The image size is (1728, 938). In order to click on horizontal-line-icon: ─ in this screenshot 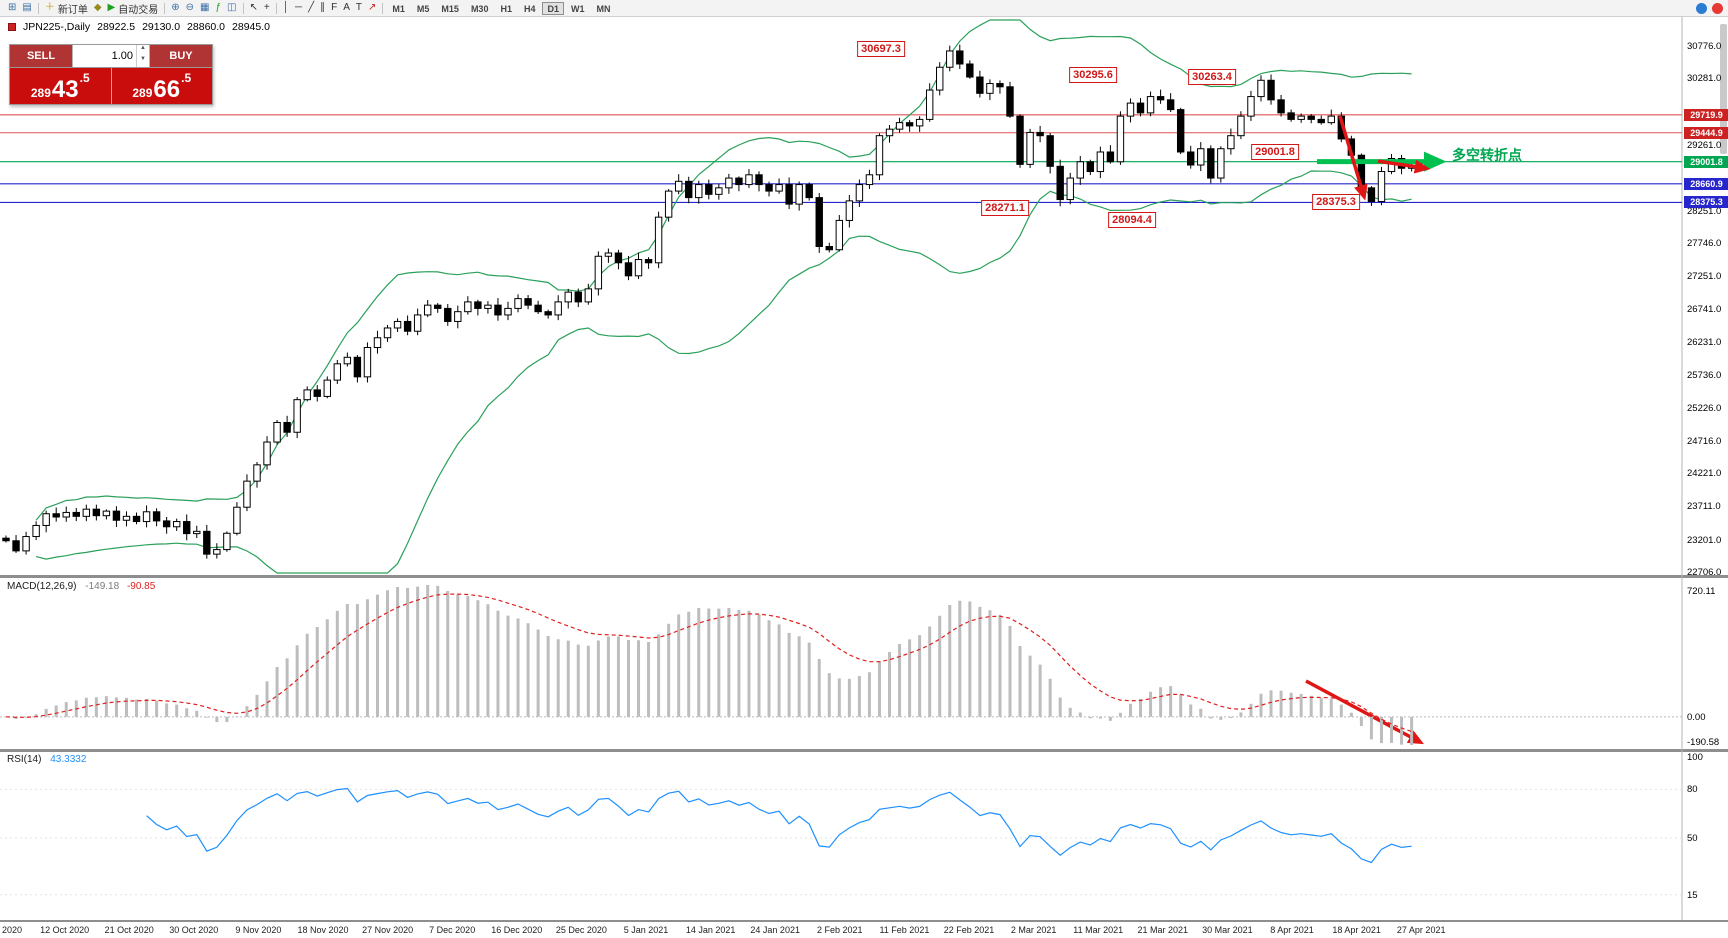, I will do `click(298, 7)`.